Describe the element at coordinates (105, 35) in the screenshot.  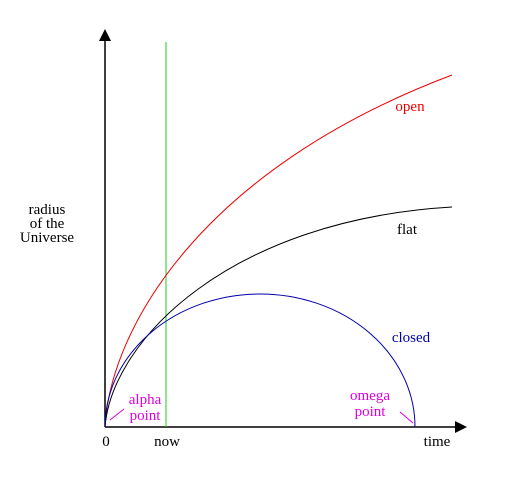
I see `y-arrow` at that location.